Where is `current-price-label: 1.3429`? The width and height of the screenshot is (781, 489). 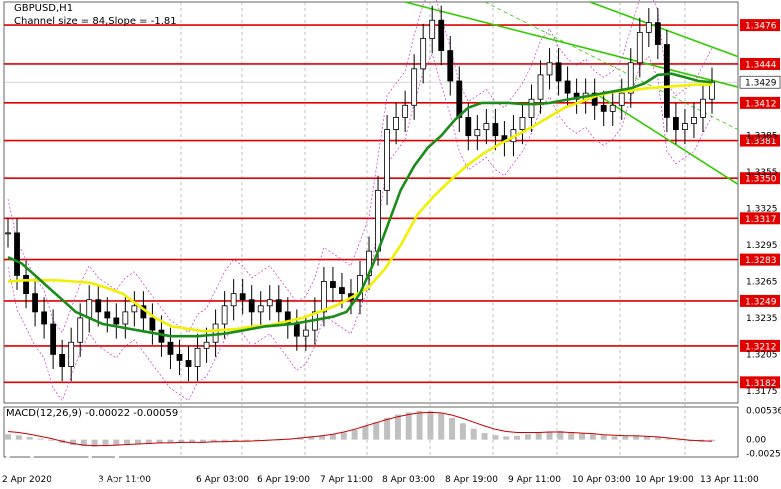 current-price-label: 1.3429 is located at coordinates (761, 84).